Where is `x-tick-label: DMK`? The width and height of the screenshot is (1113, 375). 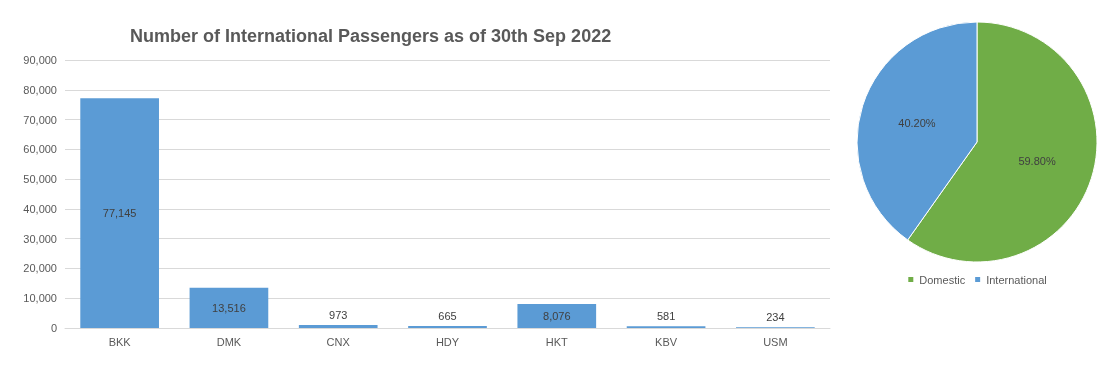
x-tick-label: DMK is located at coordinates (229, 341).